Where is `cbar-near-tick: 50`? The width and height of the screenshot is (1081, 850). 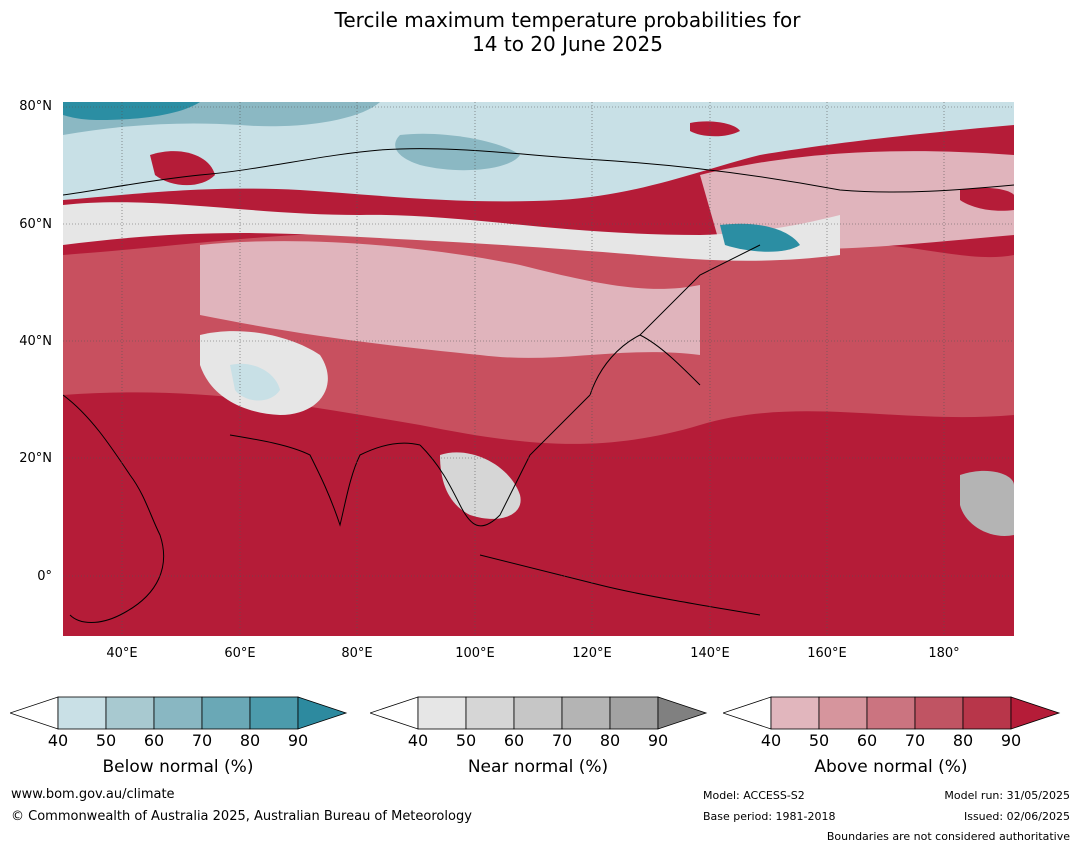 cbar-near-tick: 50 is located at coordinates (466, 740).